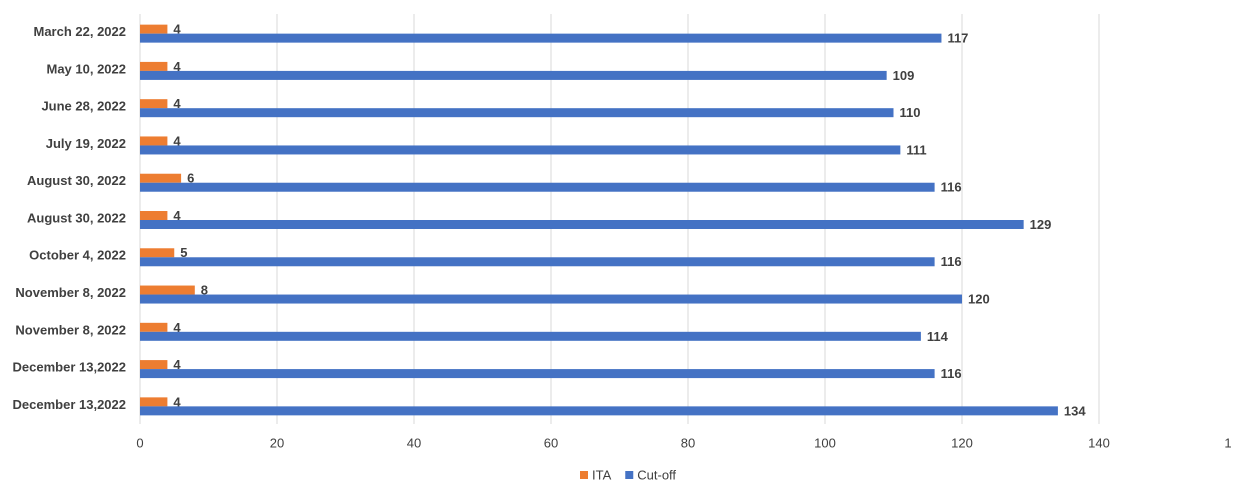 The width and height of the screenshot is (1233, 491). What do you see at coordinates (825, 442) in the screenshot?
I see `x-tick-label: 100` at bounding box center [825, 442].